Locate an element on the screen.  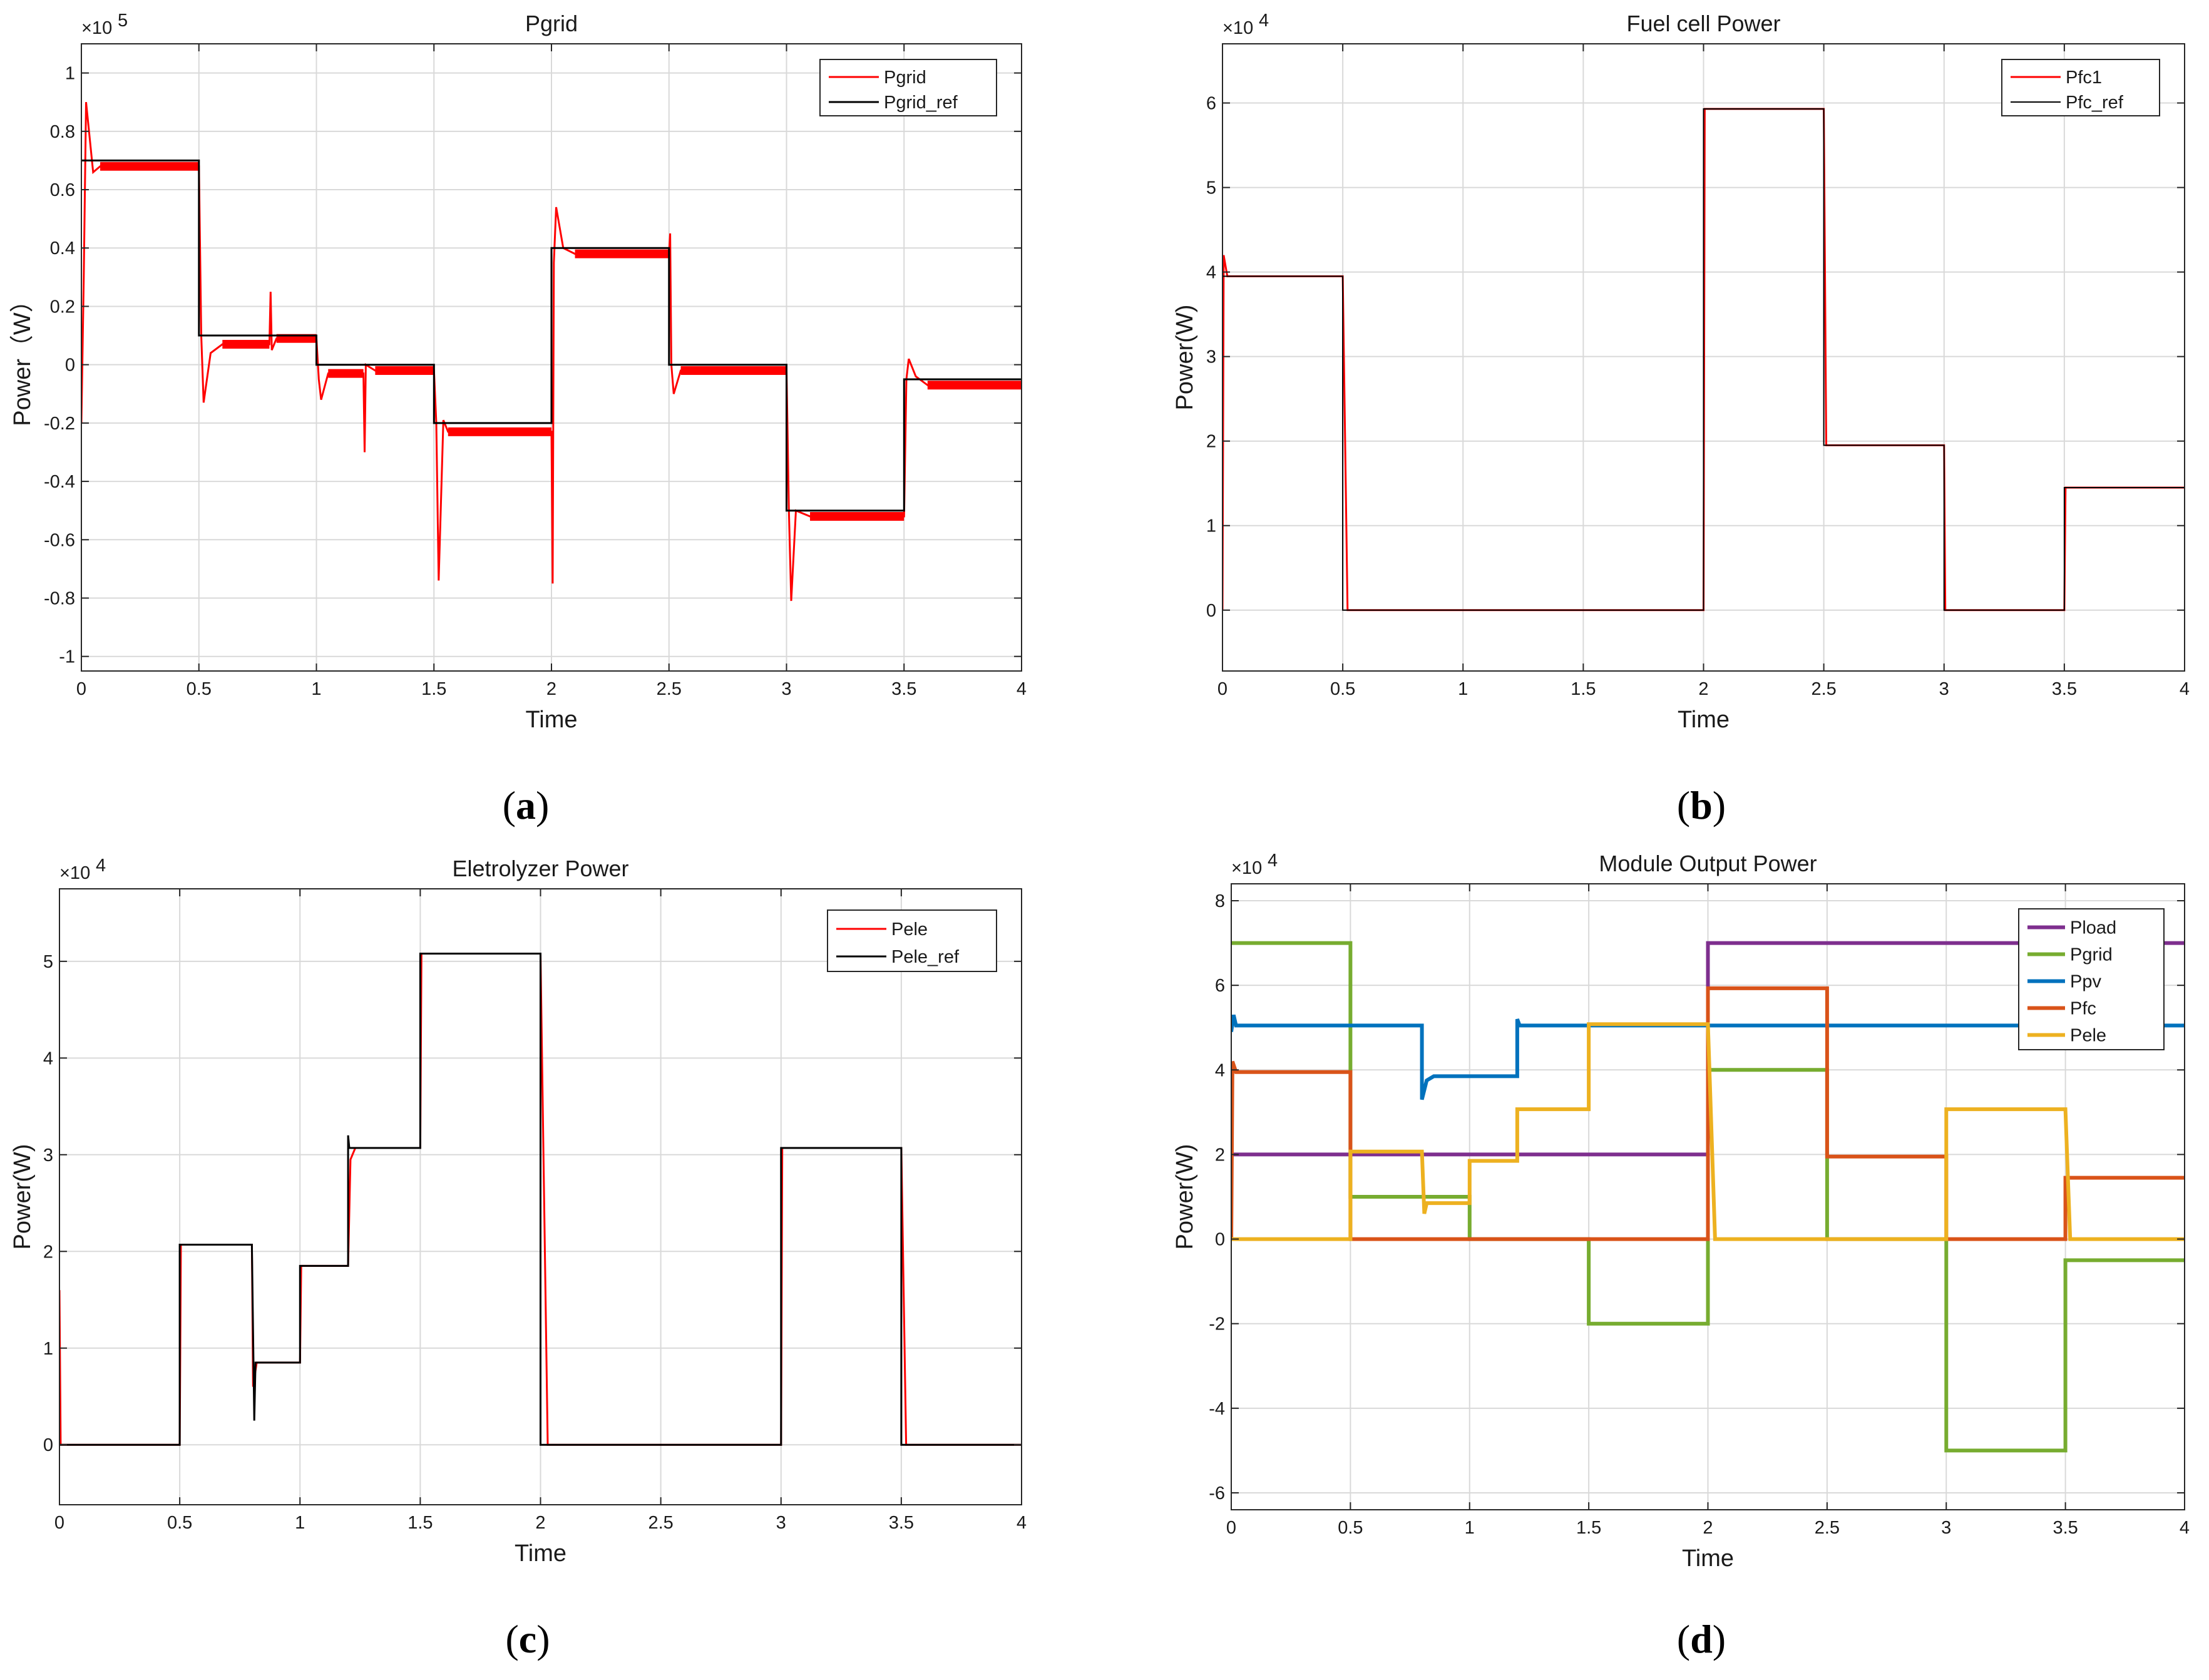
series-line-pgrid is located at coordinates (551, 352).